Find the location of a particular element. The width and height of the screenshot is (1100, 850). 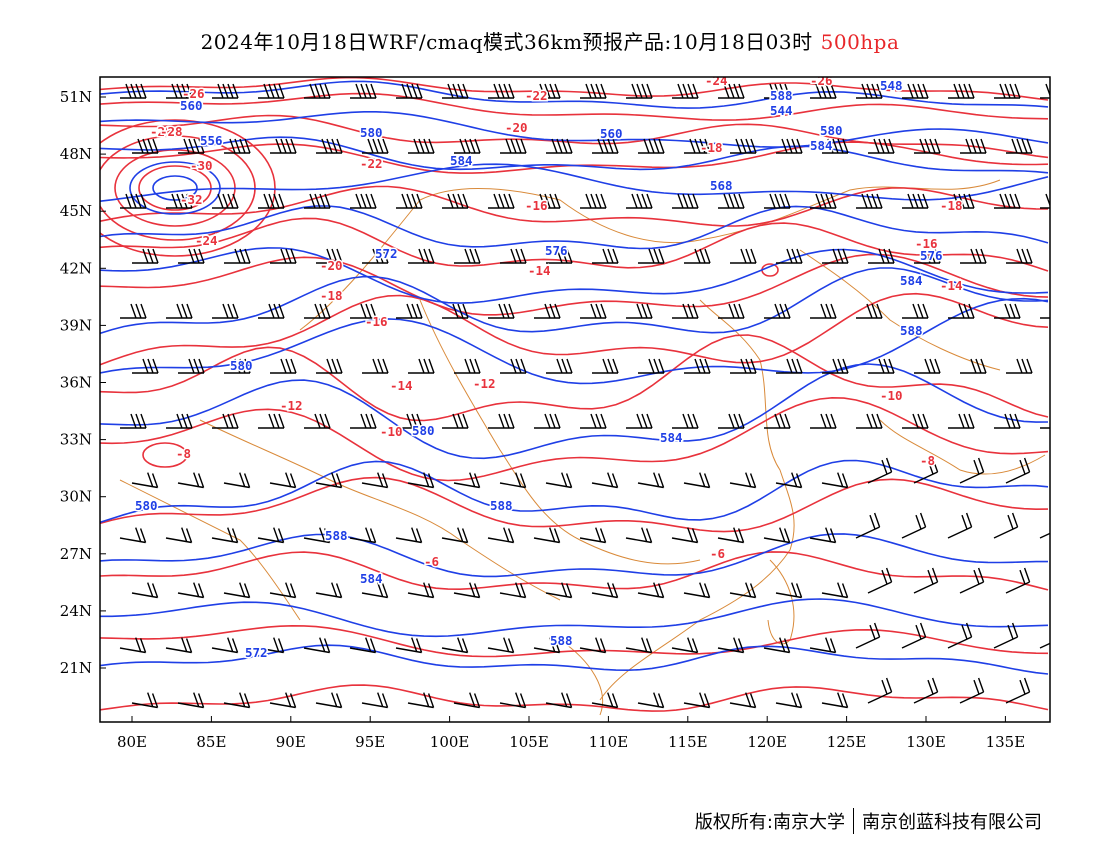

height-contour-label: 576 is located at coordinates (556, 250).